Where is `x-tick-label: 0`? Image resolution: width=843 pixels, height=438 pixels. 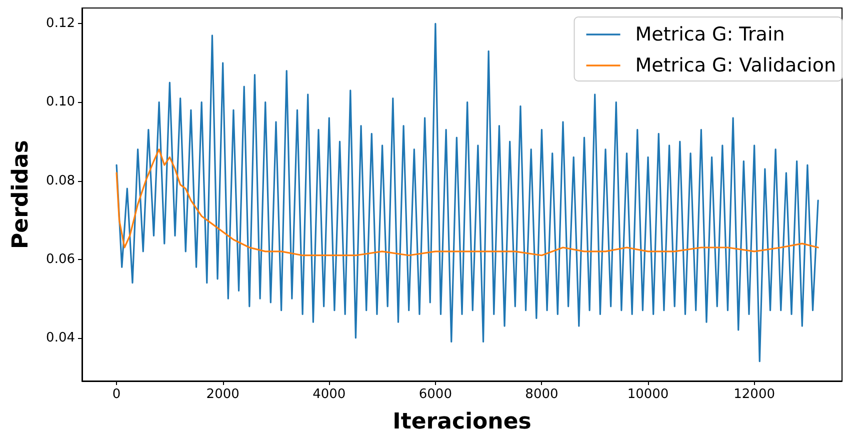
x-tick-label: 0 is located at coordinates (116, 394).